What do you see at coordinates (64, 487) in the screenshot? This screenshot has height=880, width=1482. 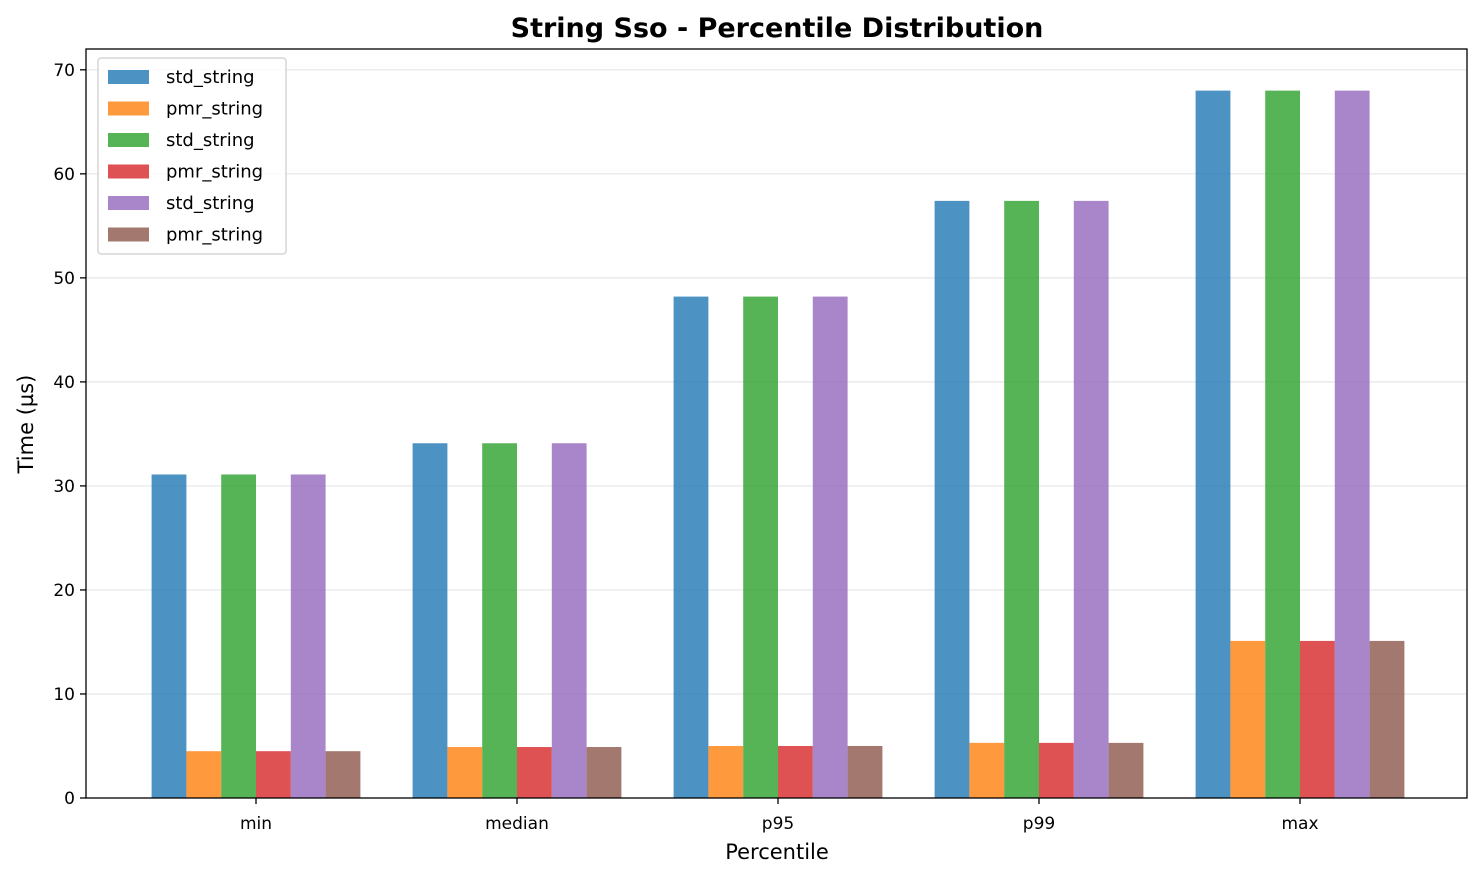 I see `y-tick-label: 30` at bounding box center [64, 487].